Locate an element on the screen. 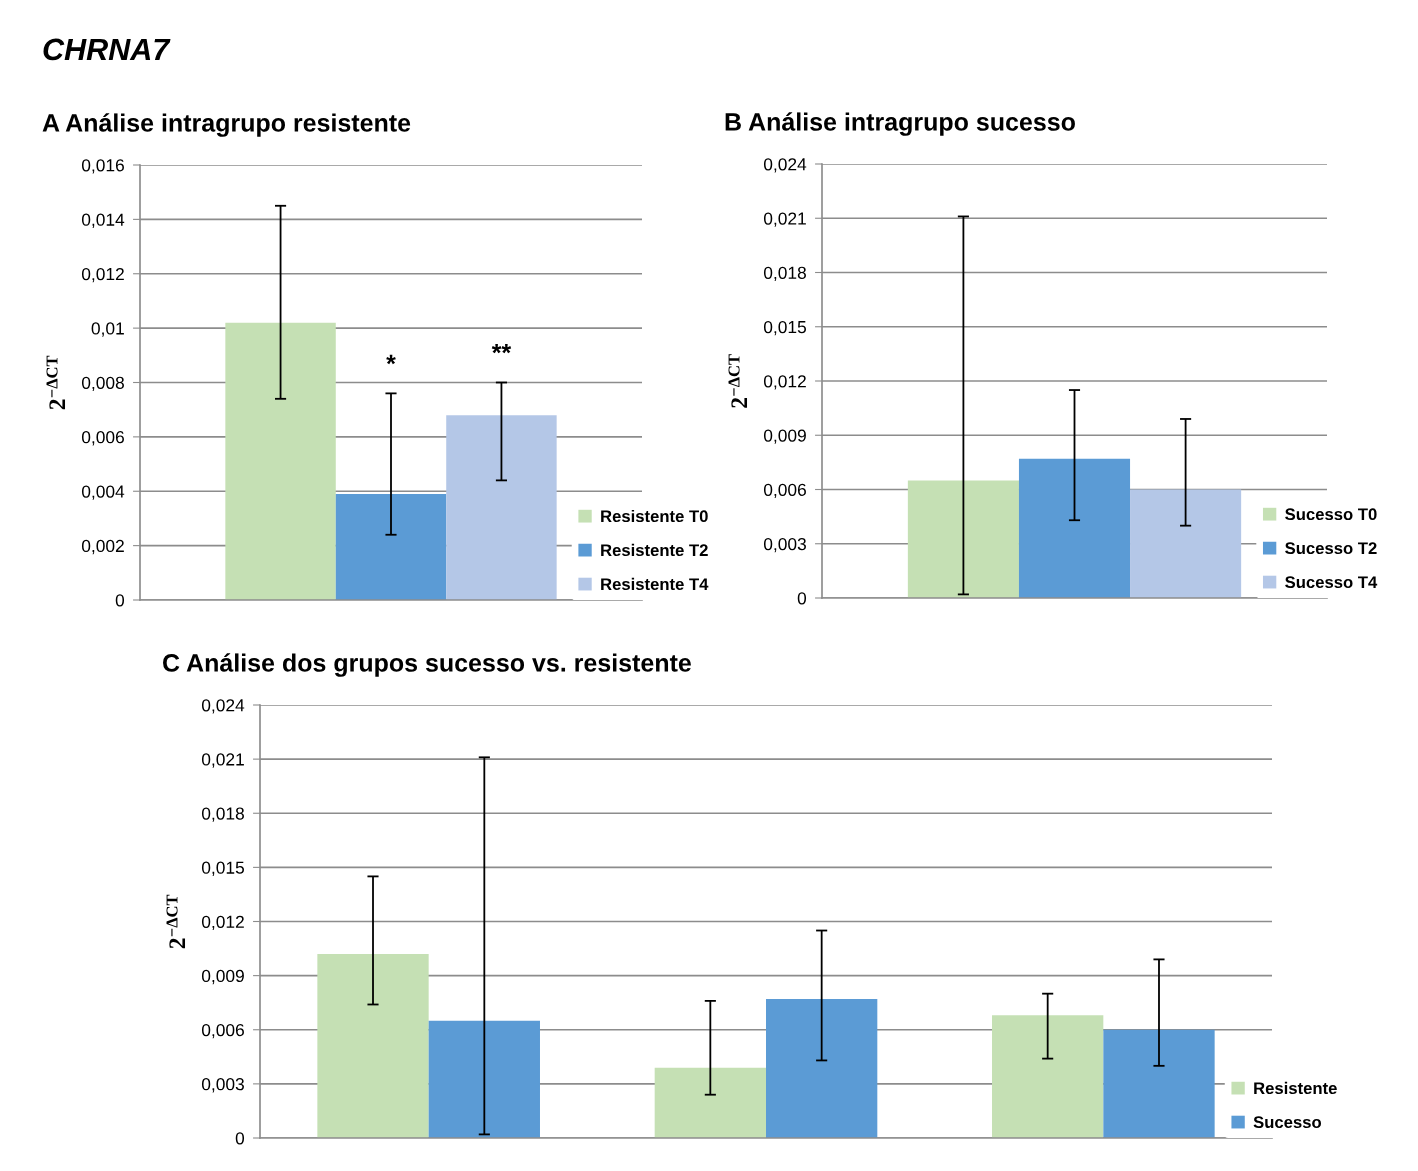 This screenshot has height=1171, width=1418. legend-label: Resistente is located at coordinates (1295, 1088).